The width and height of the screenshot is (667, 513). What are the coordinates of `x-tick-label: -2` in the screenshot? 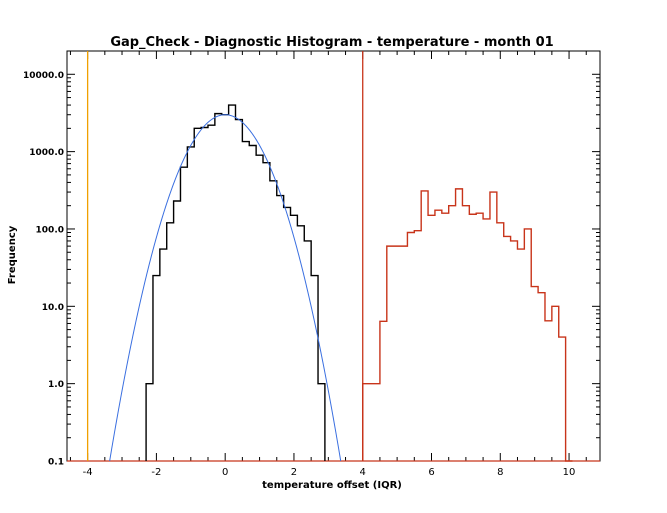 It's located at (156, 472).